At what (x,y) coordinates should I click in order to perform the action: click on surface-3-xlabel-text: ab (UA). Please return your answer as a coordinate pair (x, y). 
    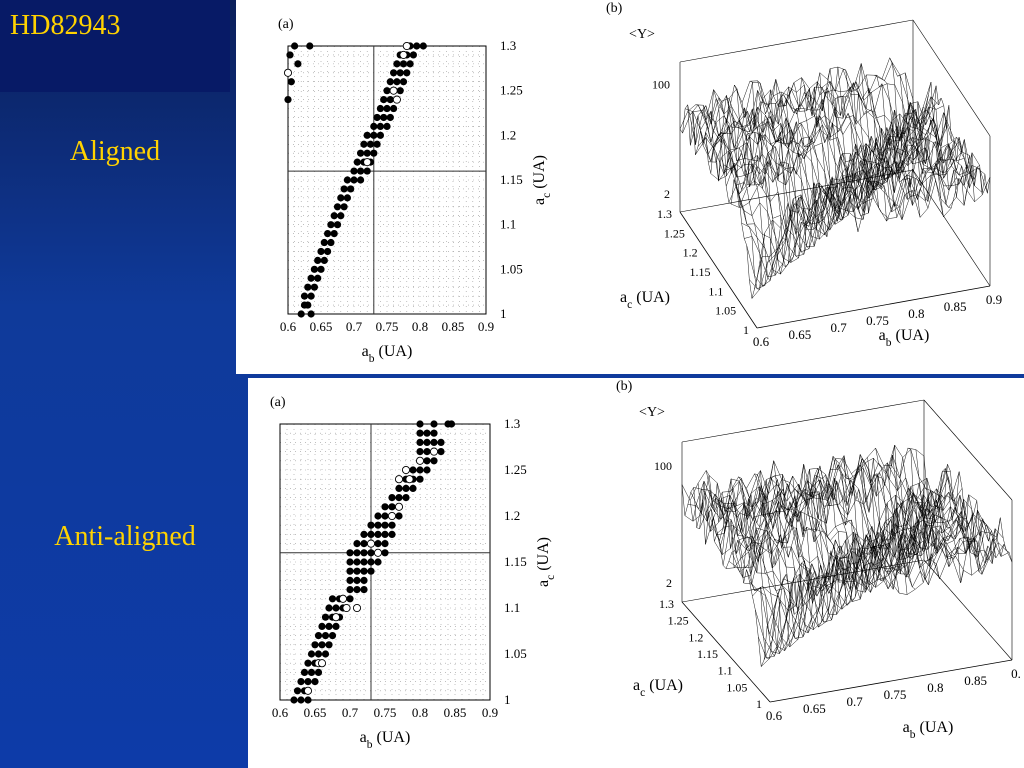
    Looking at the image, I should click on (928, 730).